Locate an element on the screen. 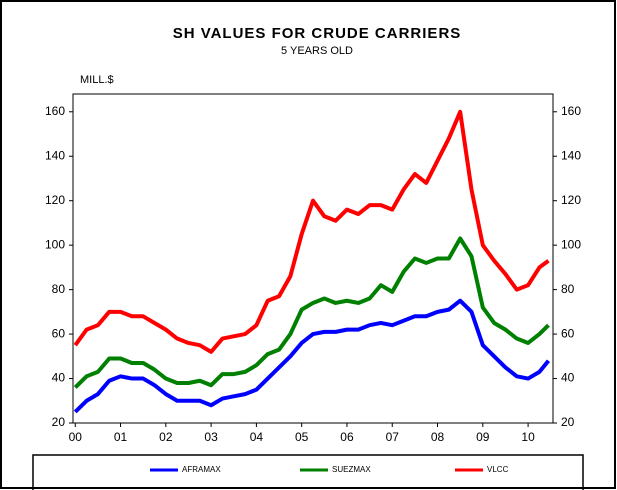  y-tick-label: 100 is located at coordinates (55, 244).